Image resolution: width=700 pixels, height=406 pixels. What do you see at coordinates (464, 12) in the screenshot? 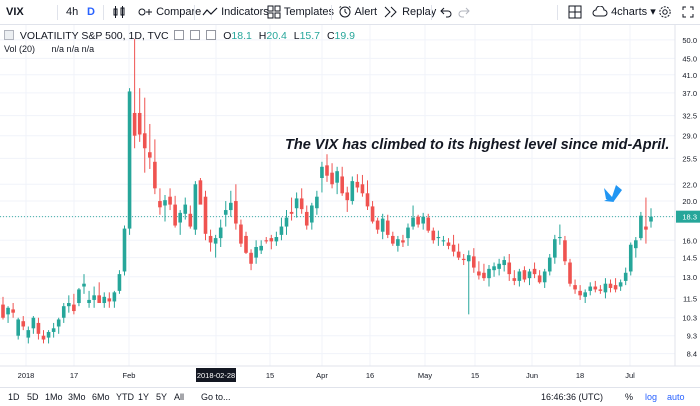
I see `redo-icon` at bounding box center [464, 12].